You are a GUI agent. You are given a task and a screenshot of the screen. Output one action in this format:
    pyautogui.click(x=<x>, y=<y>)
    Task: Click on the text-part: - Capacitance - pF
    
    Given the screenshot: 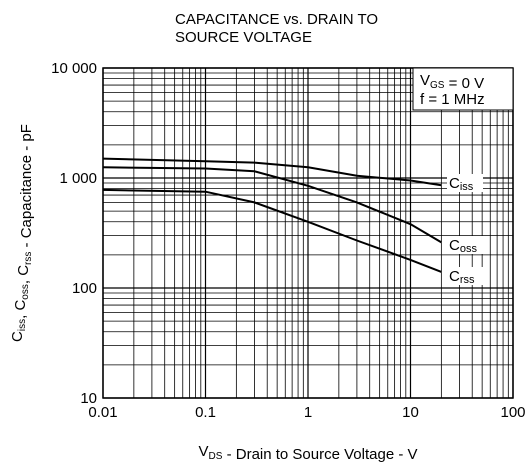 What is the action you would take?
    pyautogui.click(x=26, y=188)
    